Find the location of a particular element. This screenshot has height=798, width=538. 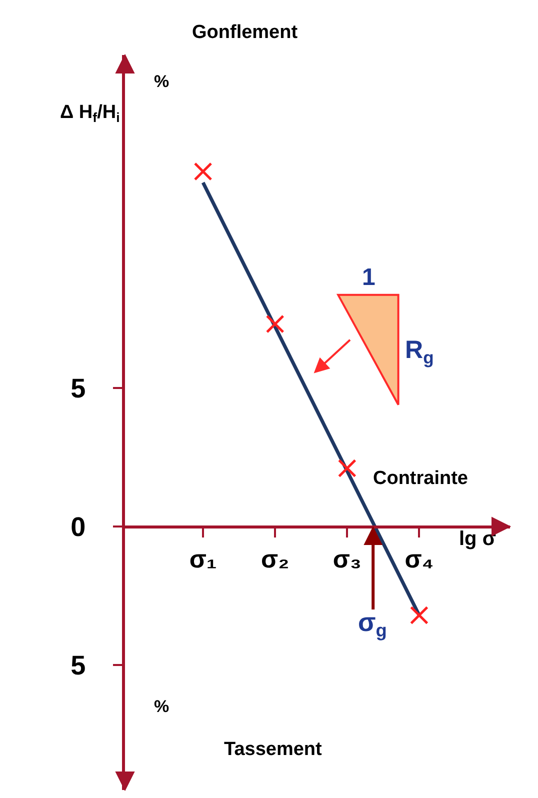

x-tick-label: σ₂ is located at coordinates (275, 560).